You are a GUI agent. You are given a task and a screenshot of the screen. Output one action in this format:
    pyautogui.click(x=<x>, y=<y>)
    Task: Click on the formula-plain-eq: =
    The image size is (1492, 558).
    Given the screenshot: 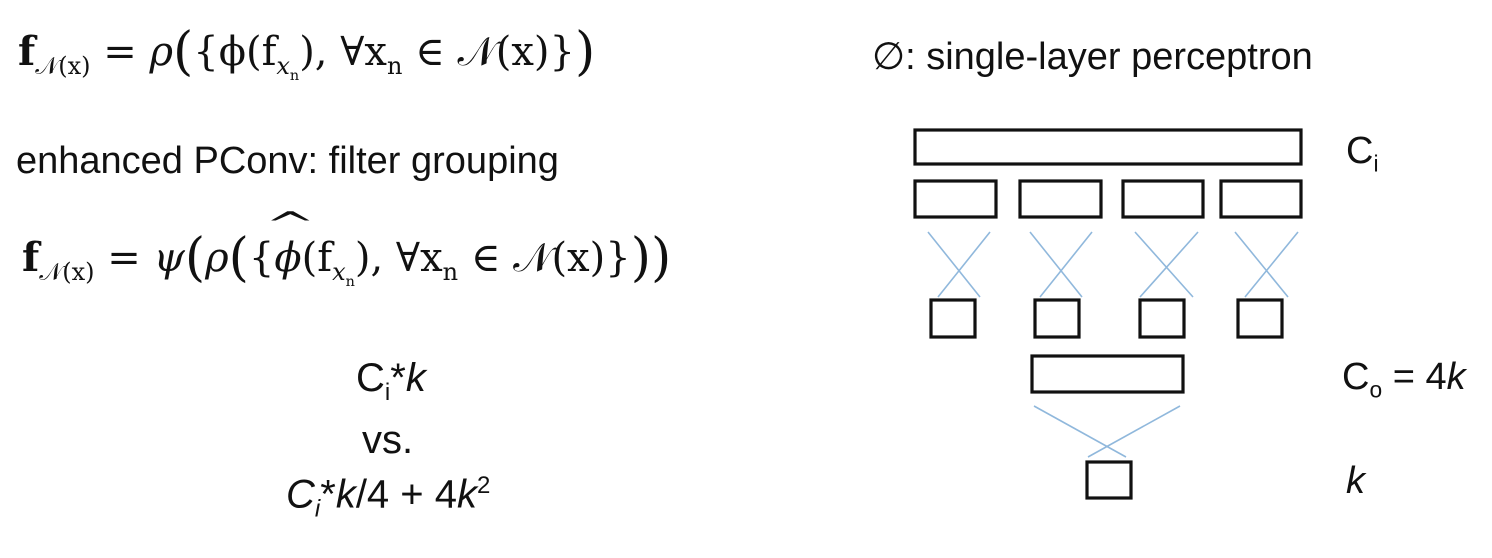 What is the action you would take?
    pyautogui.click(x=120, y=52)
    